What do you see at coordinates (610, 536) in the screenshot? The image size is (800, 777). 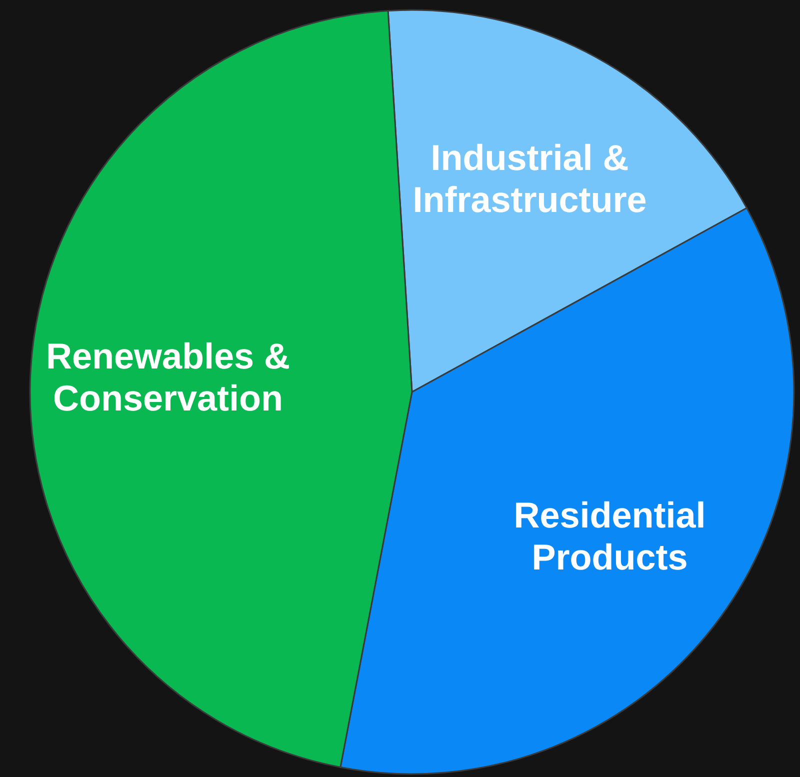 I see `slice-label: Residential Products` at bounding box center [610, 536].